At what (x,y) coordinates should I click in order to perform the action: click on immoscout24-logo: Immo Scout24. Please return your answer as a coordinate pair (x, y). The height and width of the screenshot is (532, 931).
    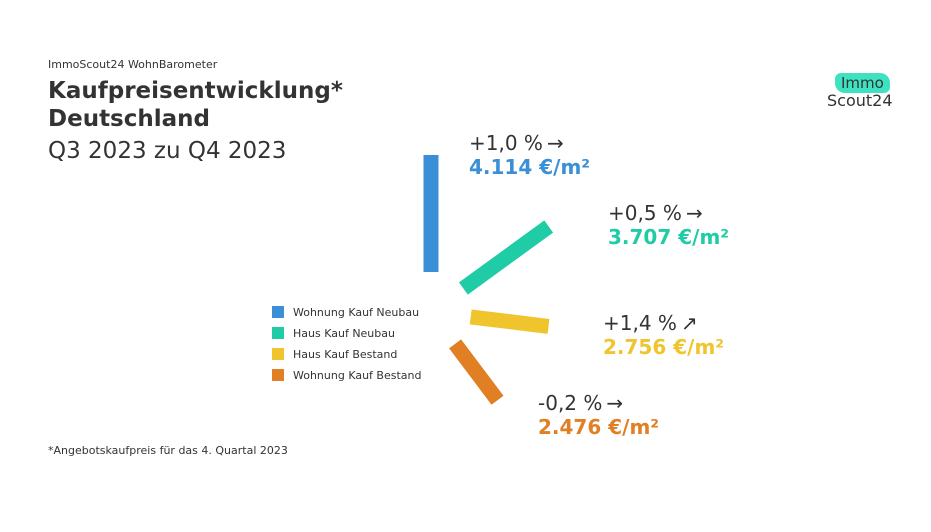
    Looking at the image, I should click on (867, 93).